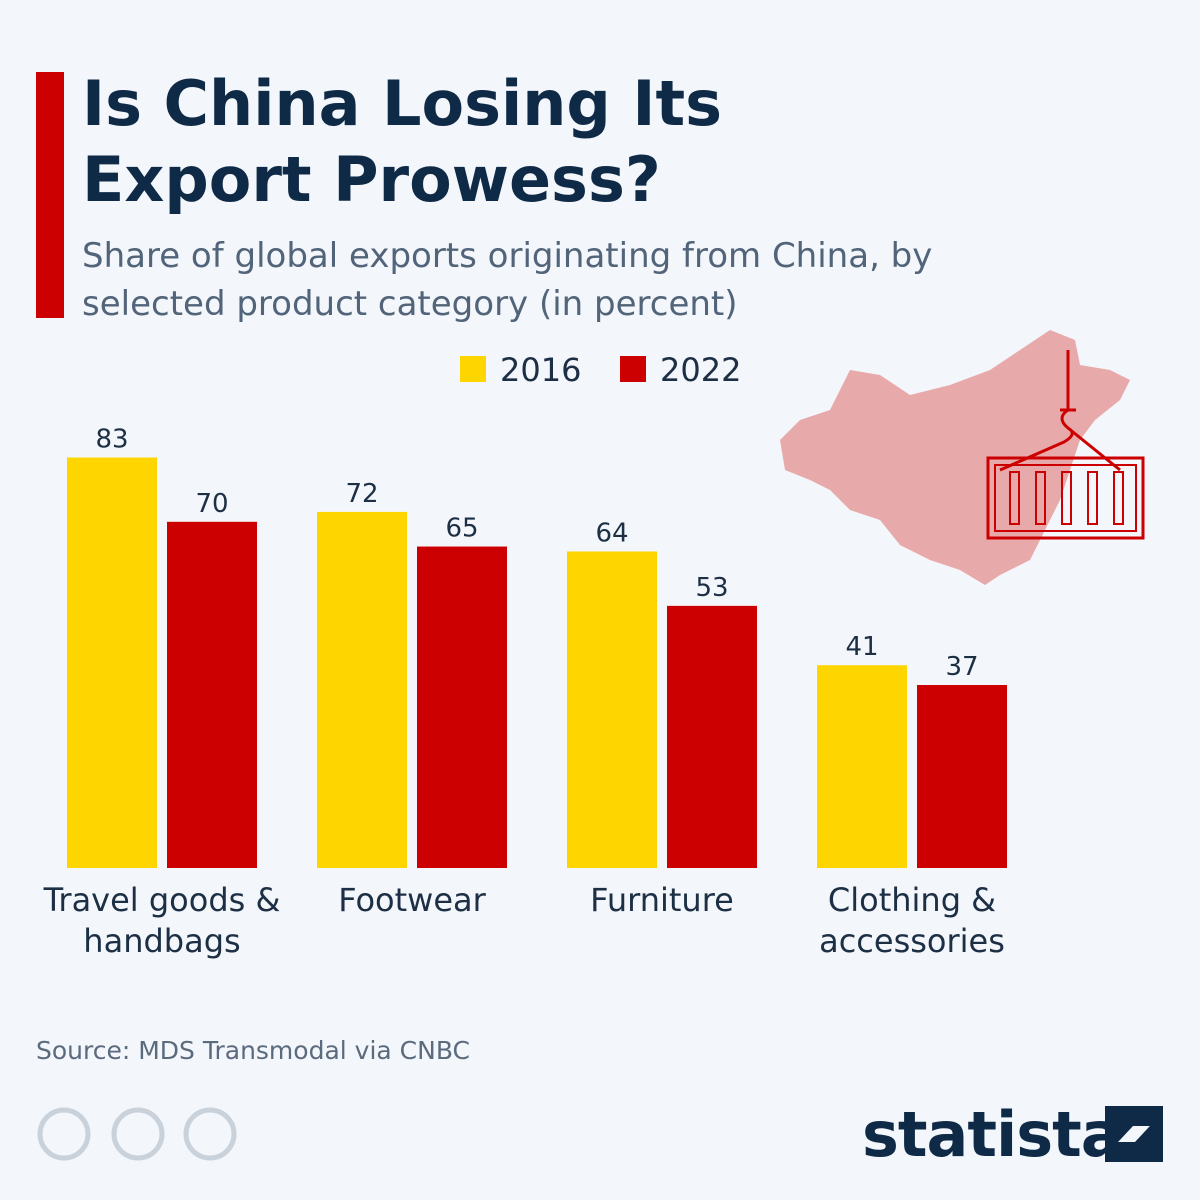 This screenshot has width=1200, height=1200. What do you see at coordinates (402, 141) in the screenshot?
I see `title: Is China Losing Its Export Prowess?` at bounding box center [402, 141].